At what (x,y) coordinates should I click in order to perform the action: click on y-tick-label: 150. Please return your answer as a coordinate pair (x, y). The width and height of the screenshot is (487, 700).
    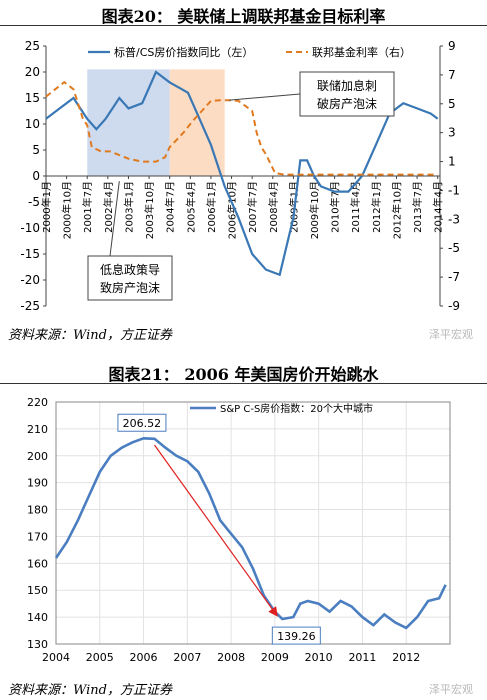
    Looking at the image, I should click on (37, 590).